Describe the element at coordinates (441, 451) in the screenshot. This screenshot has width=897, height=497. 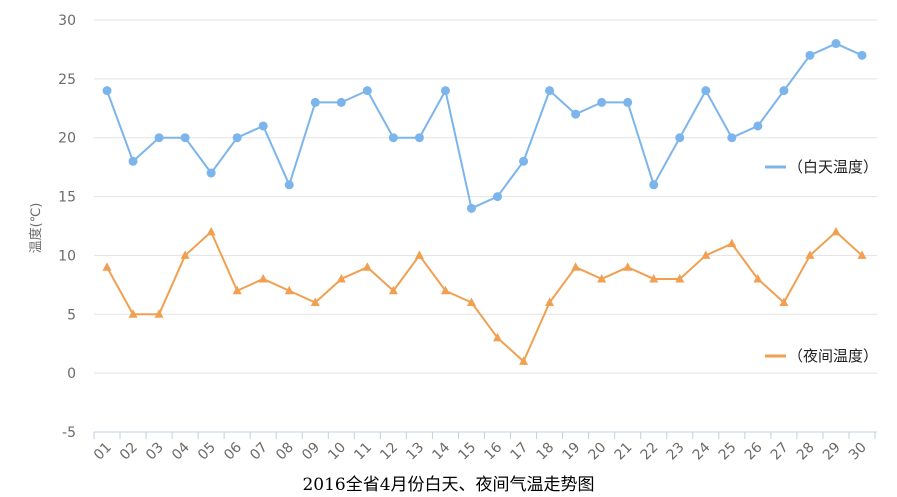
I see `x-tick-label: 14` at that location.